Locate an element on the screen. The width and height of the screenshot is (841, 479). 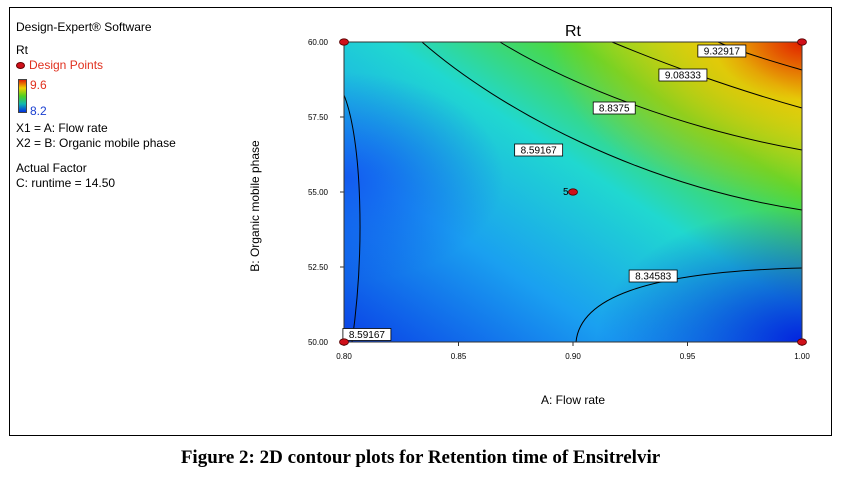
contour-label: 8.34583 is located at coordinates (653, 277).